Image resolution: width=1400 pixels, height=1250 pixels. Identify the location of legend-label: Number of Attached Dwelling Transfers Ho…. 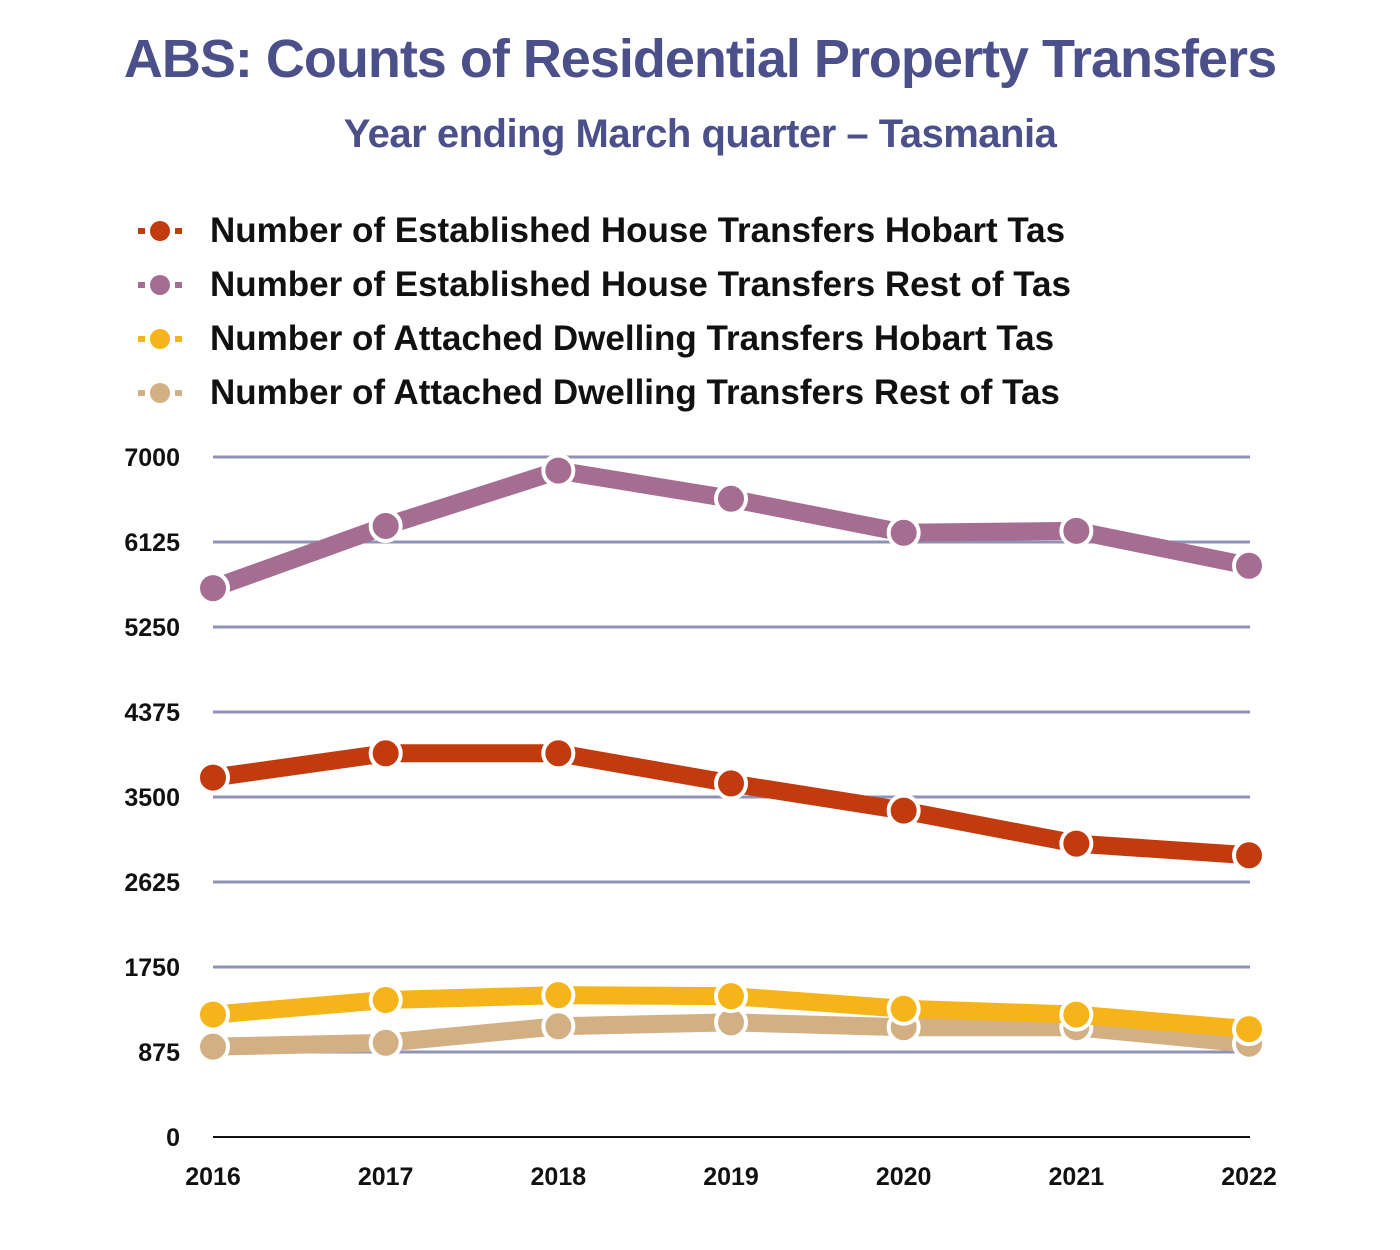
(632, 338).